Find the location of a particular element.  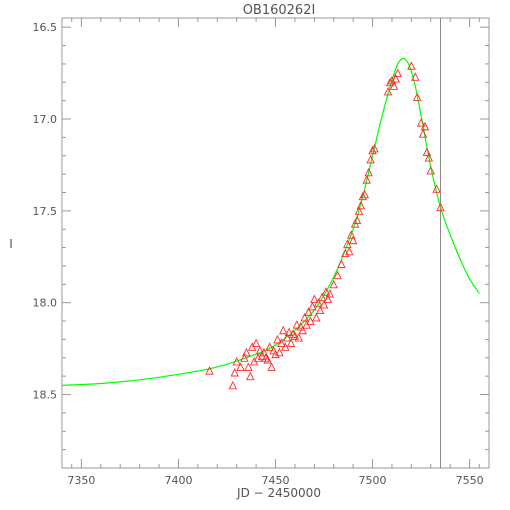

y-tick-label: 18.0 is located at coordinates (45, 303).